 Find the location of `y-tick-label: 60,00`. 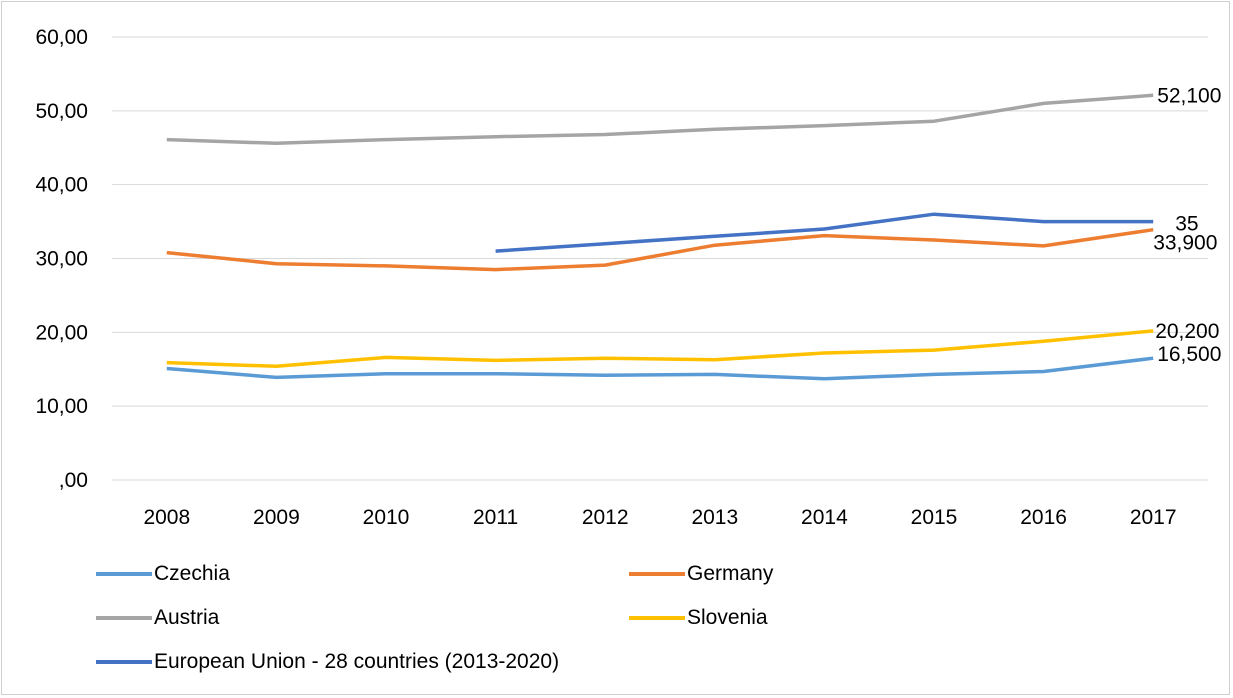

y-tick-label: 60,00 is located at coordinates (61, 37).